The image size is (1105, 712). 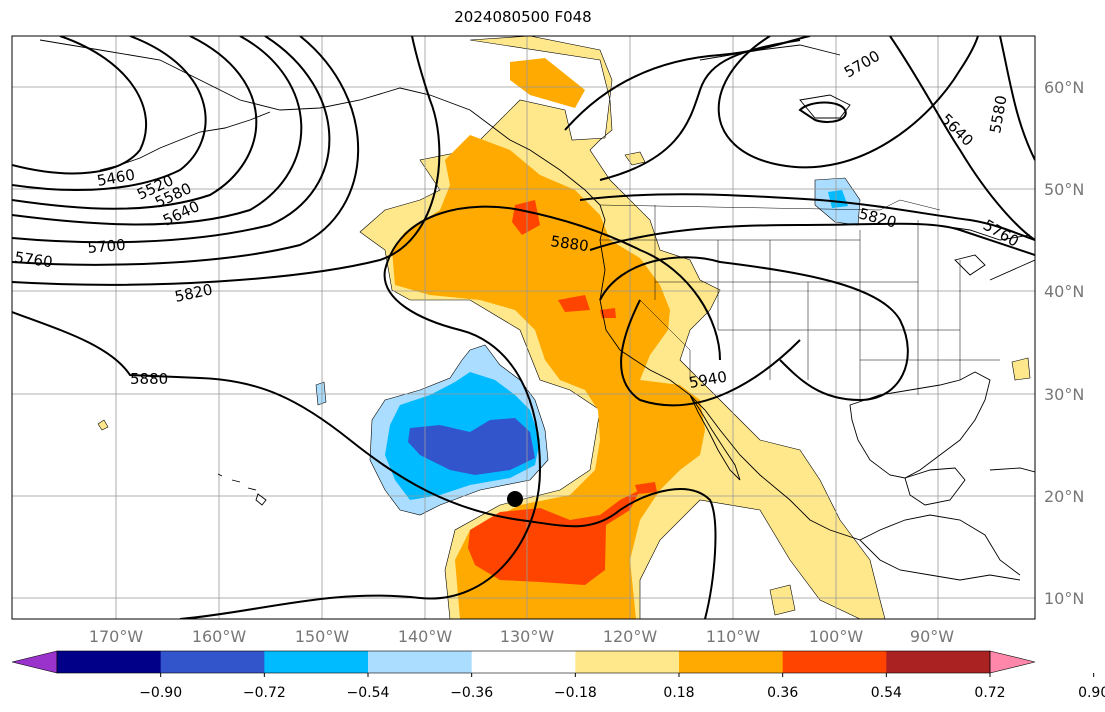 What do you see at coordinates (1064, 291) in the screenshot?
I see `lat-label: 40°N` at bounding box center [1064, 291].